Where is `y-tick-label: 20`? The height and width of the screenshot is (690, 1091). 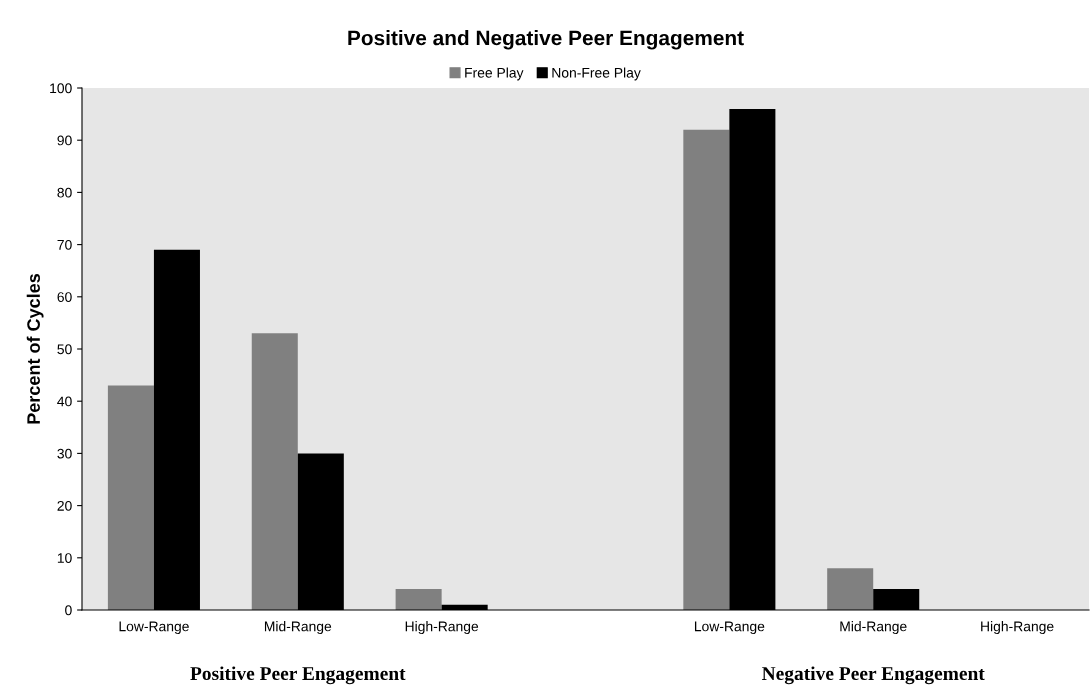 y-tick-label: 20 is located at coordinates (64, 505).